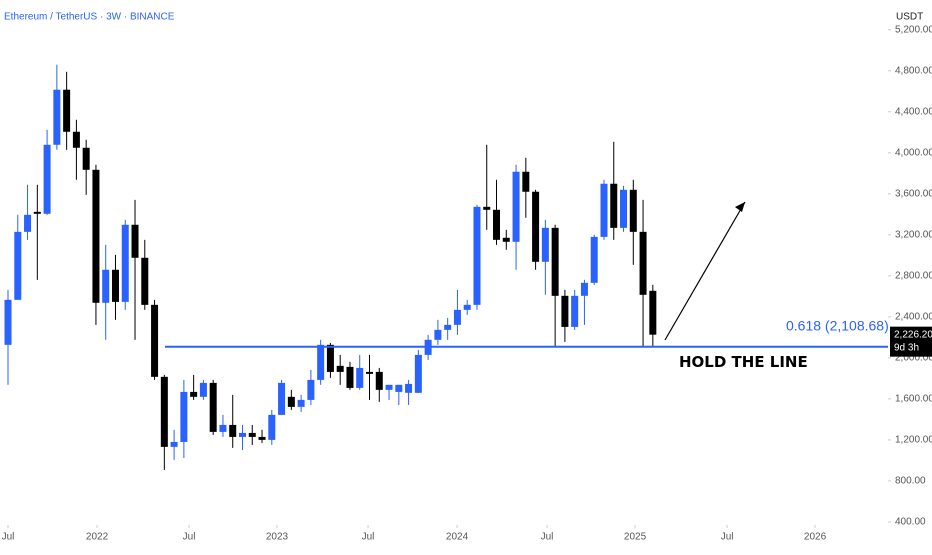  Describe the element at coordinates (913, 440) in the screenshot. I see `y-tick-label: 1,200.00` at that location.